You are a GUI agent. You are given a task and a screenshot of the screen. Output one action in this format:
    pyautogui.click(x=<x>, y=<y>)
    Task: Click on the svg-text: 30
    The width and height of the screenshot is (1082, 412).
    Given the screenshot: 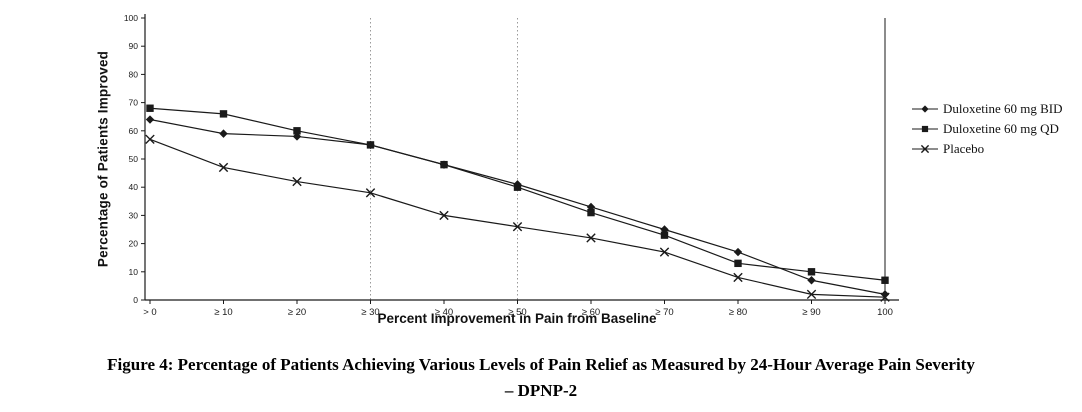 What is the action you would take?
    pyautogui.click(x=134, y=215)
    